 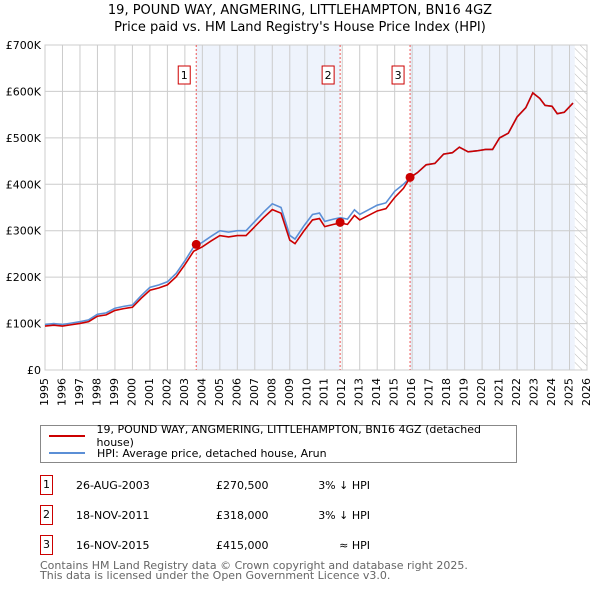 I want to click on y-tick-label: £300K, so click(x=24, y=231).